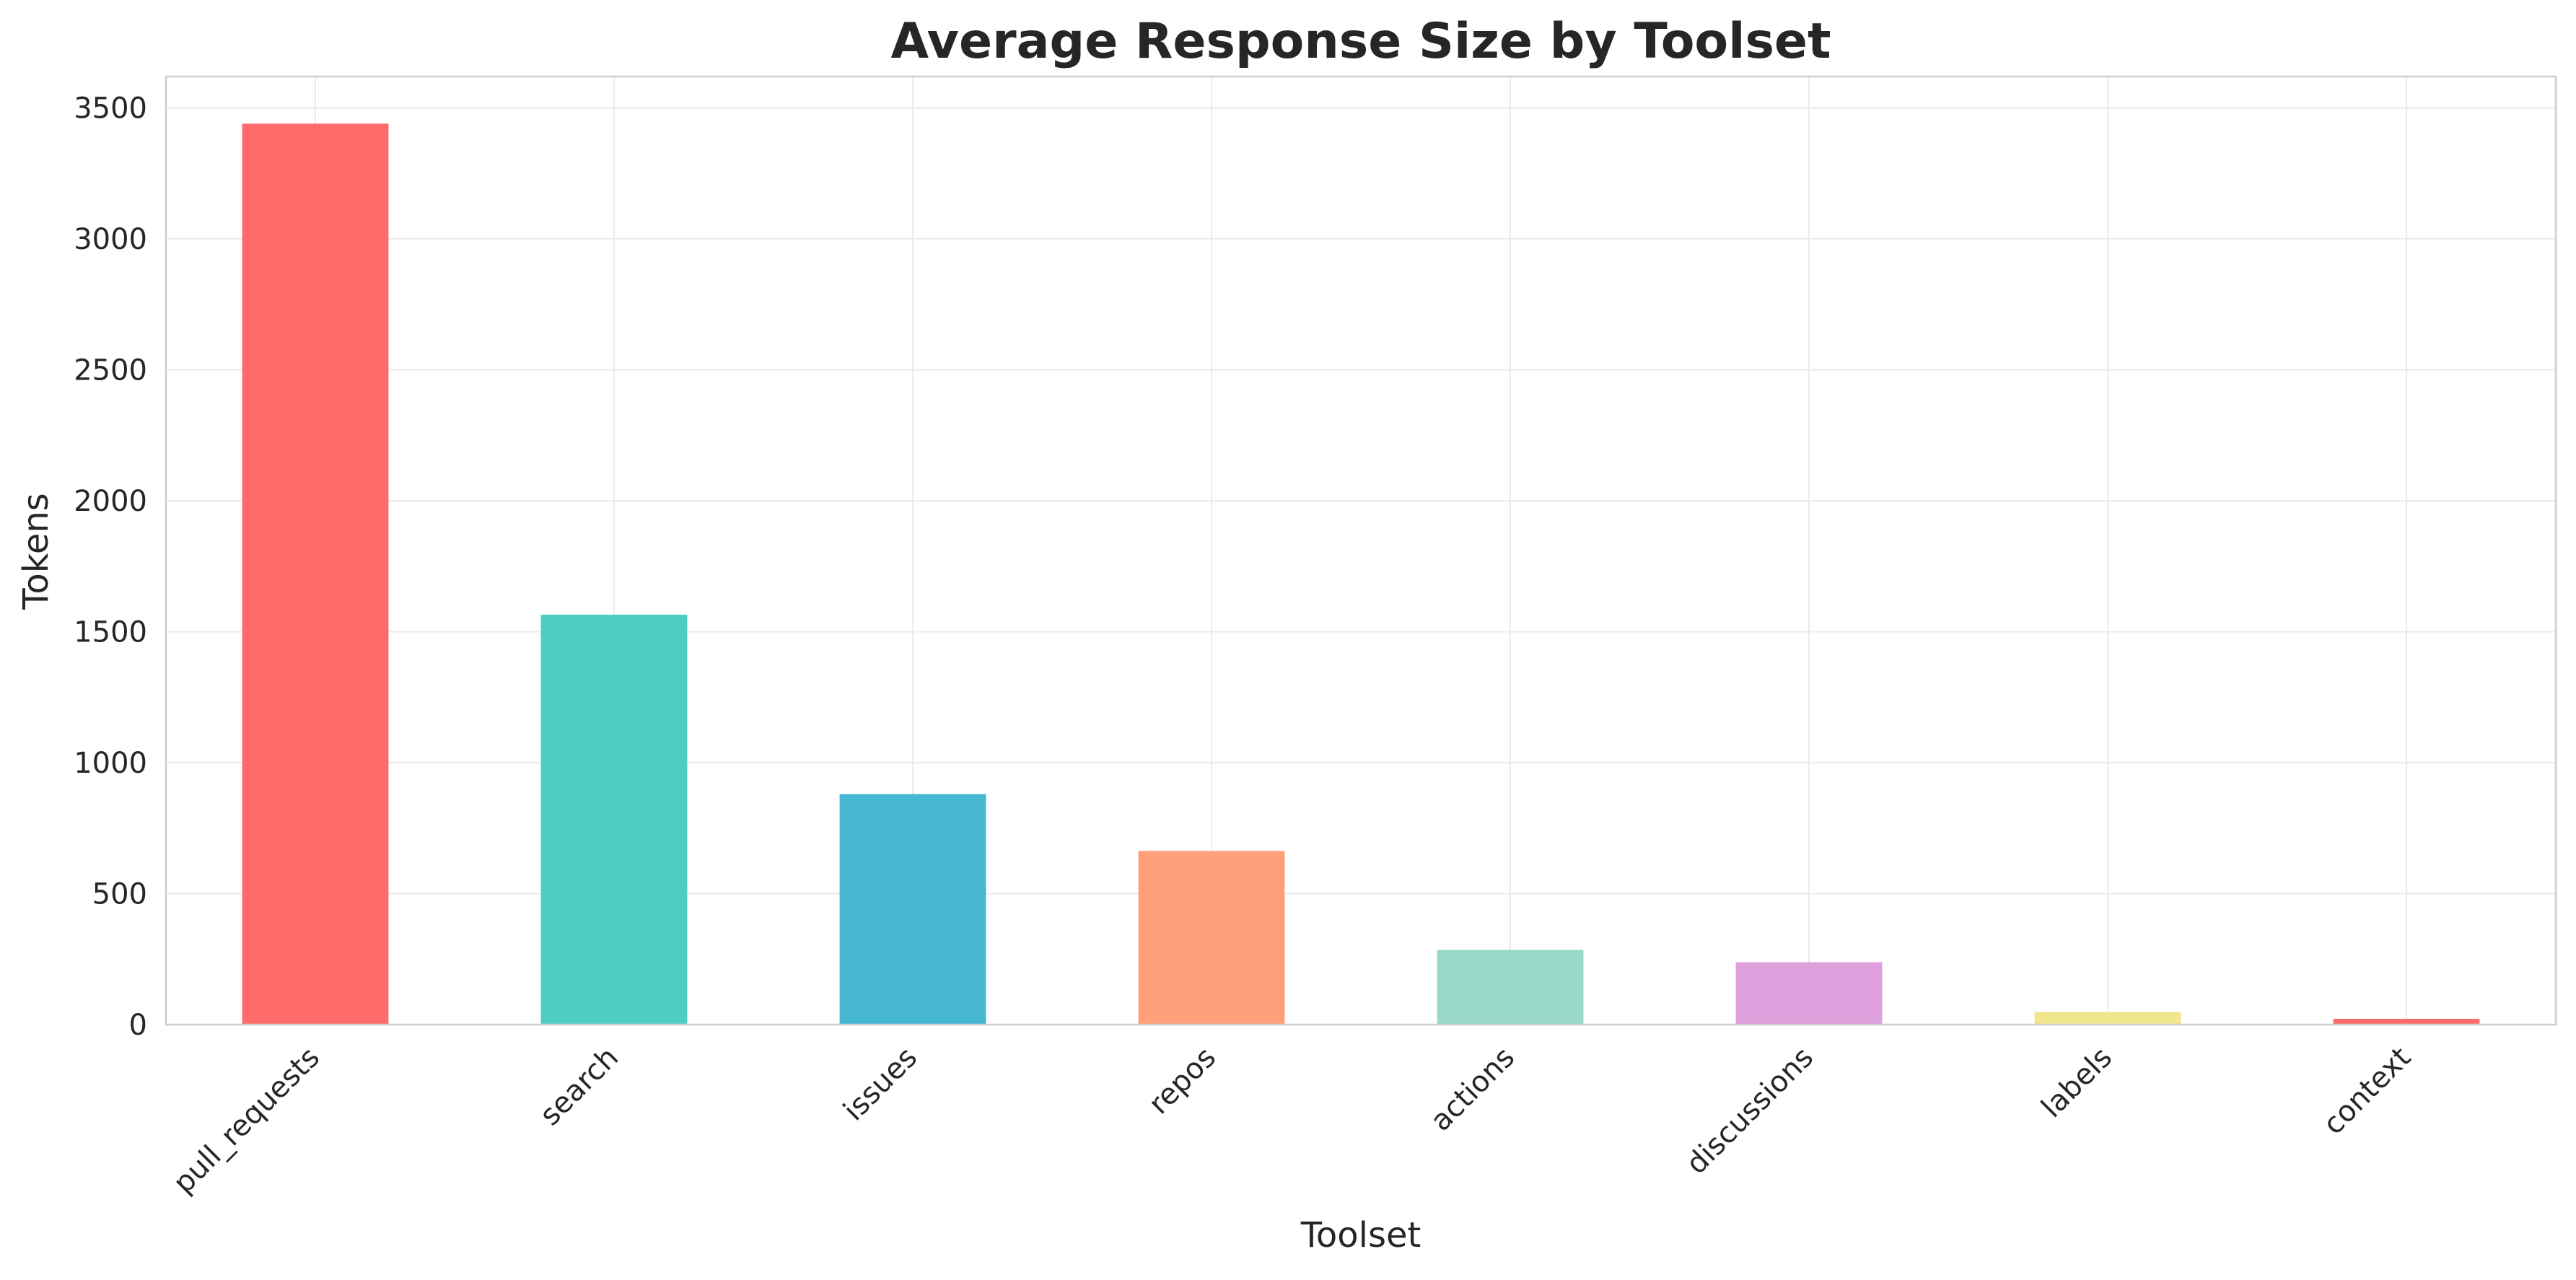  I want to click on y-tick-label: 3000, so click(110, 239).